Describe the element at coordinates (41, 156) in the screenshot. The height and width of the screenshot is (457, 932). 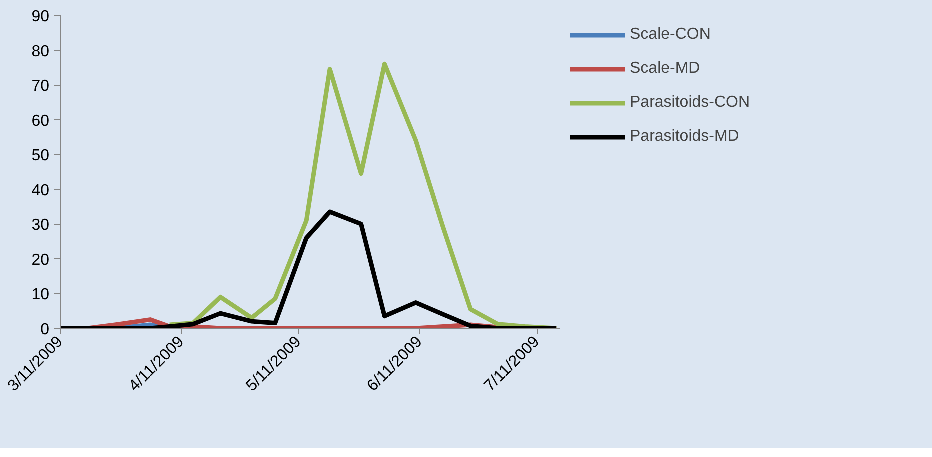
I see `y-tick-label: 50` at that location.